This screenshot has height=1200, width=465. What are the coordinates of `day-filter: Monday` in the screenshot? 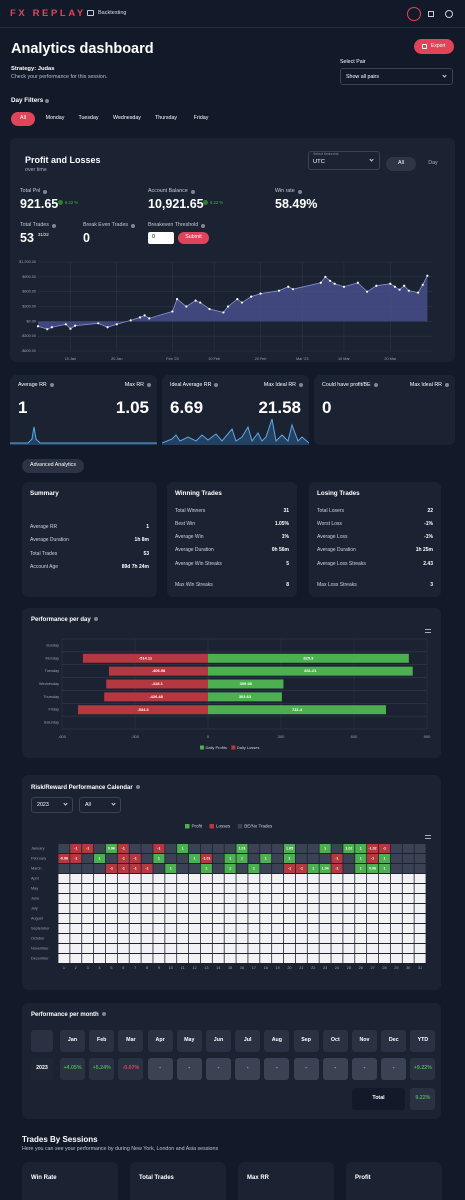 It's located at (55, 118).